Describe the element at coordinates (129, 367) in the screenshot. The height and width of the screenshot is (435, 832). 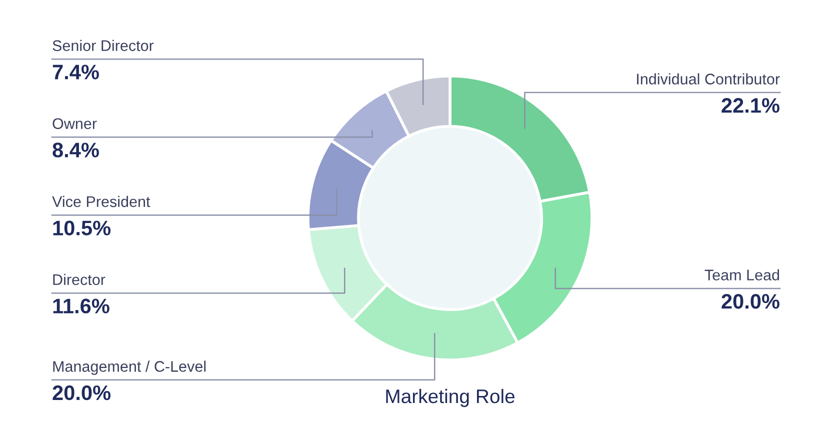
I see `slice-label: Management / C-Level` at that location.